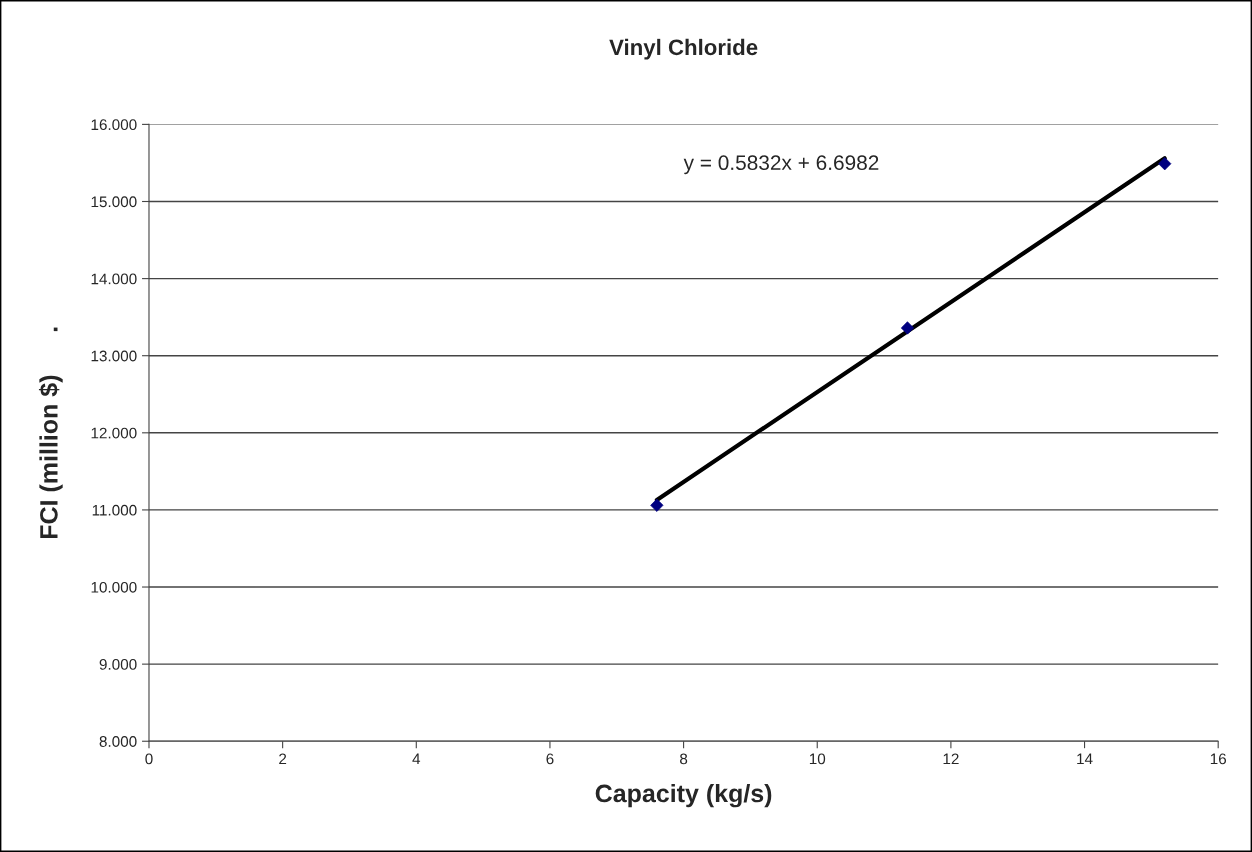 This screenshot has height=852, width=1252. I want to click on y-tick-label: 12.000, so click(114, 433).